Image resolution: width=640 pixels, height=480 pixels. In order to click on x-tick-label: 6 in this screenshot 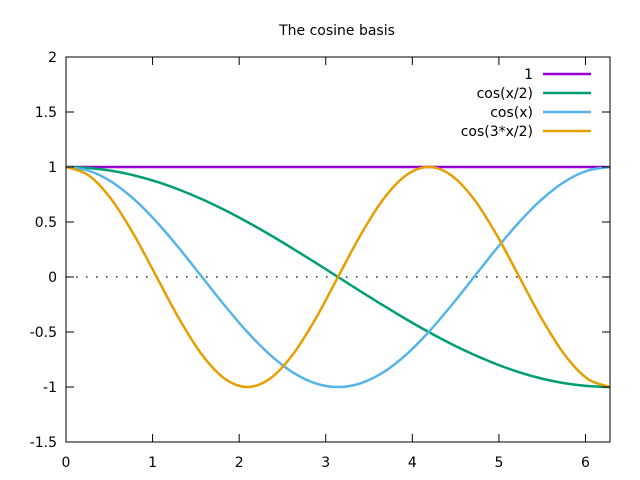, I will do `click(585, 463)`.